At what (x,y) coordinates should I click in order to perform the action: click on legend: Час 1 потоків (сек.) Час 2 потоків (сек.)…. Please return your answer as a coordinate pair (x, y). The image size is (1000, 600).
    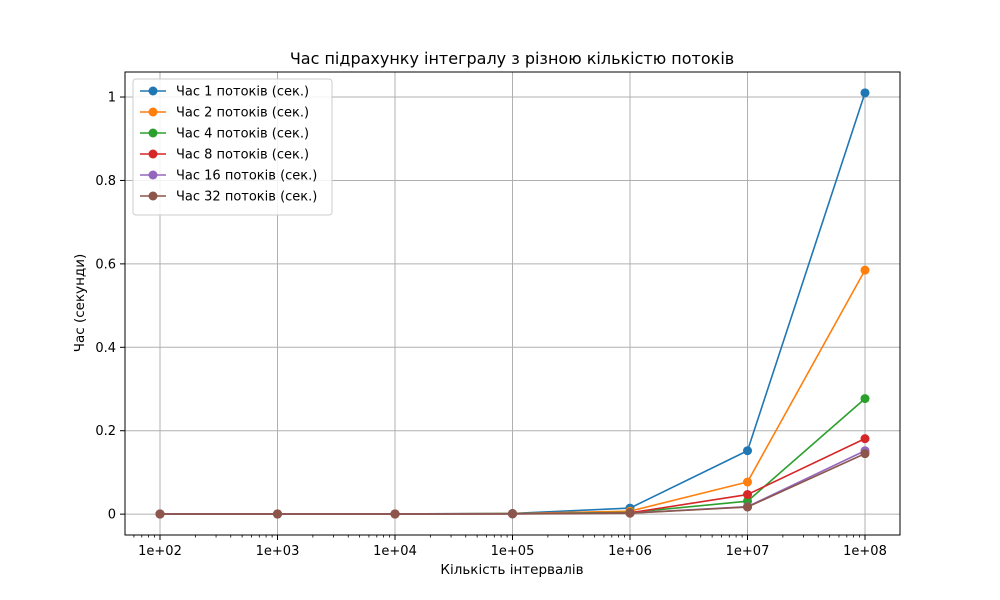
    Looking at the image, I should click on (232, 147).